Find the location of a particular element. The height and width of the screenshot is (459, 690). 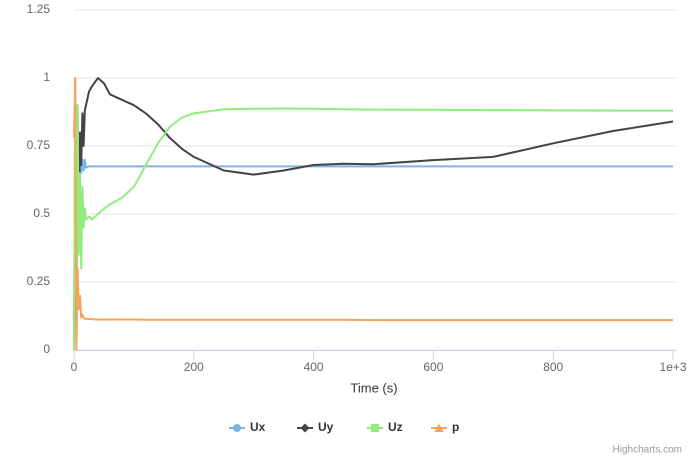

legend-label: p is located at coordinates (455, 427).